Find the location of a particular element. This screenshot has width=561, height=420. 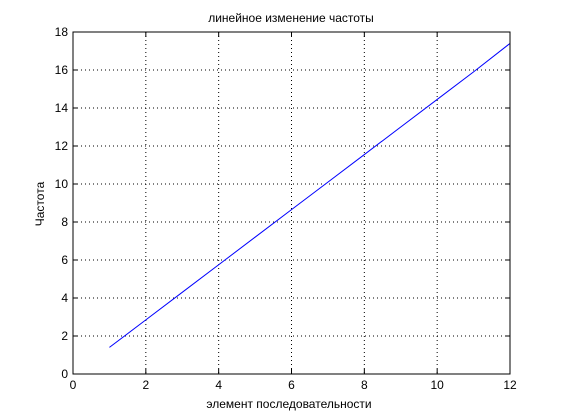

x-axis-title: элемент последовательности is located at coordinates (288, 404).